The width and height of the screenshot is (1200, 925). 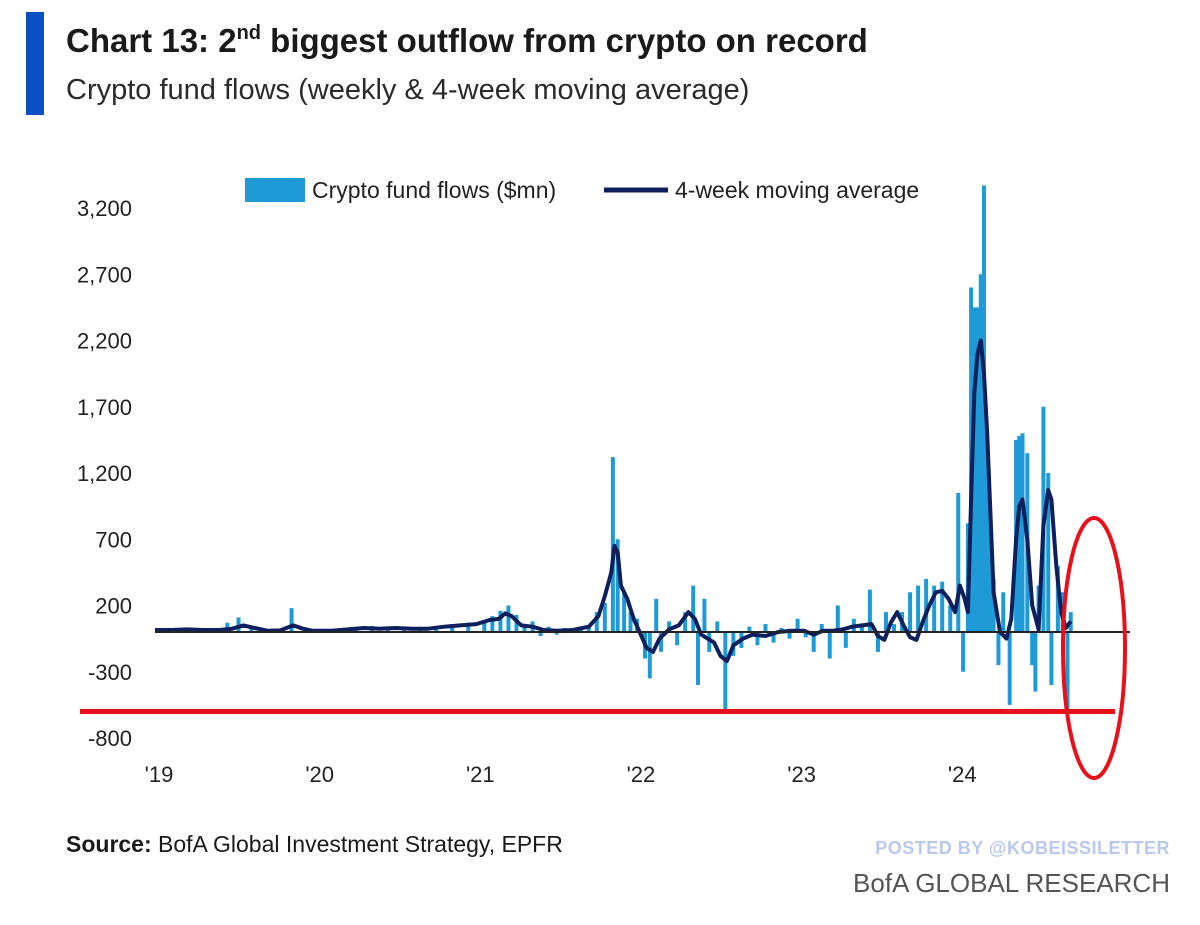 What do you see at coordinates (35, 63) in the screenshot?
I see `accent-bar` at bounding box center [35, 63].